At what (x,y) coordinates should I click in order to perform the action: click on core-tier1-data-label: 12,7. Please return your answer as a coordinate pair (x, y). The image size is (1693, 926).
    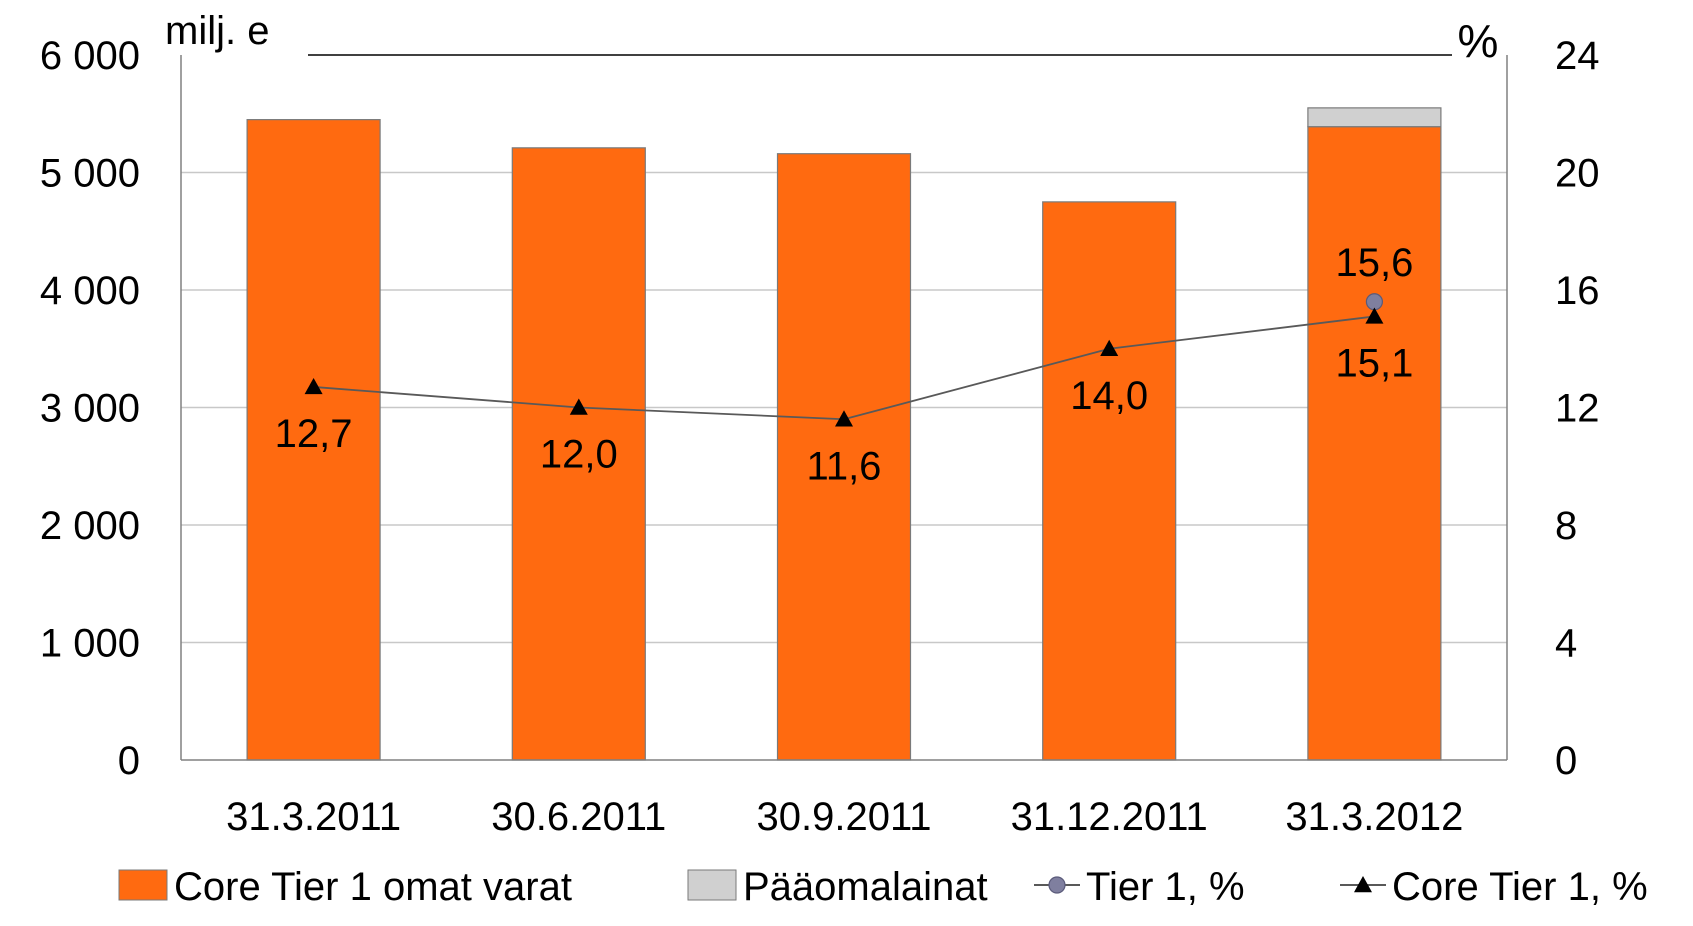
    Looking at the image, I should click on (314, 434).